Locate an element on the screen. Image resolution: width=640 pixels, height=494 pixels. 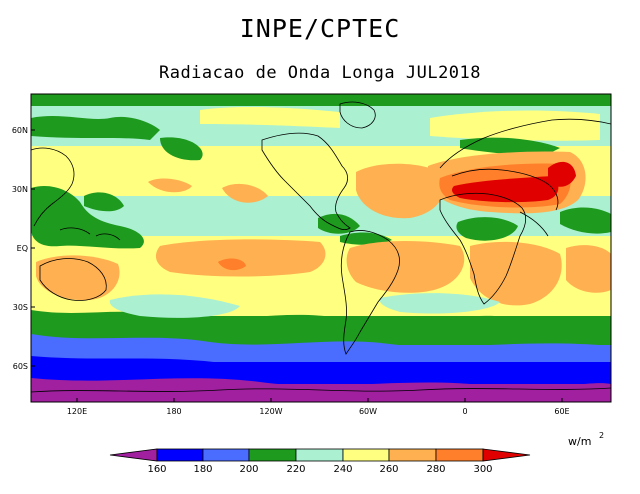
australia-orange is located at coordinates (78, 278).